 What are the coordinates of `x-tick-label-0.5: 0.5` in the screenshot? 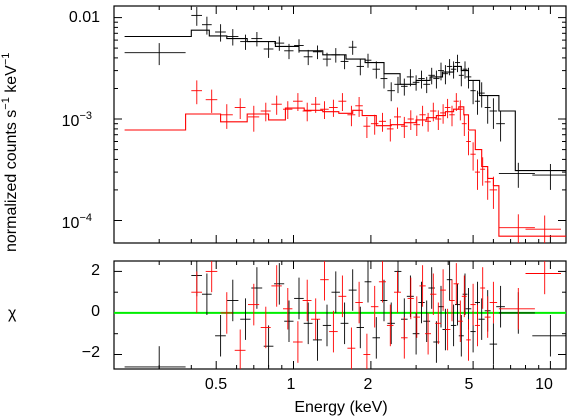 It's located at (216, 384).